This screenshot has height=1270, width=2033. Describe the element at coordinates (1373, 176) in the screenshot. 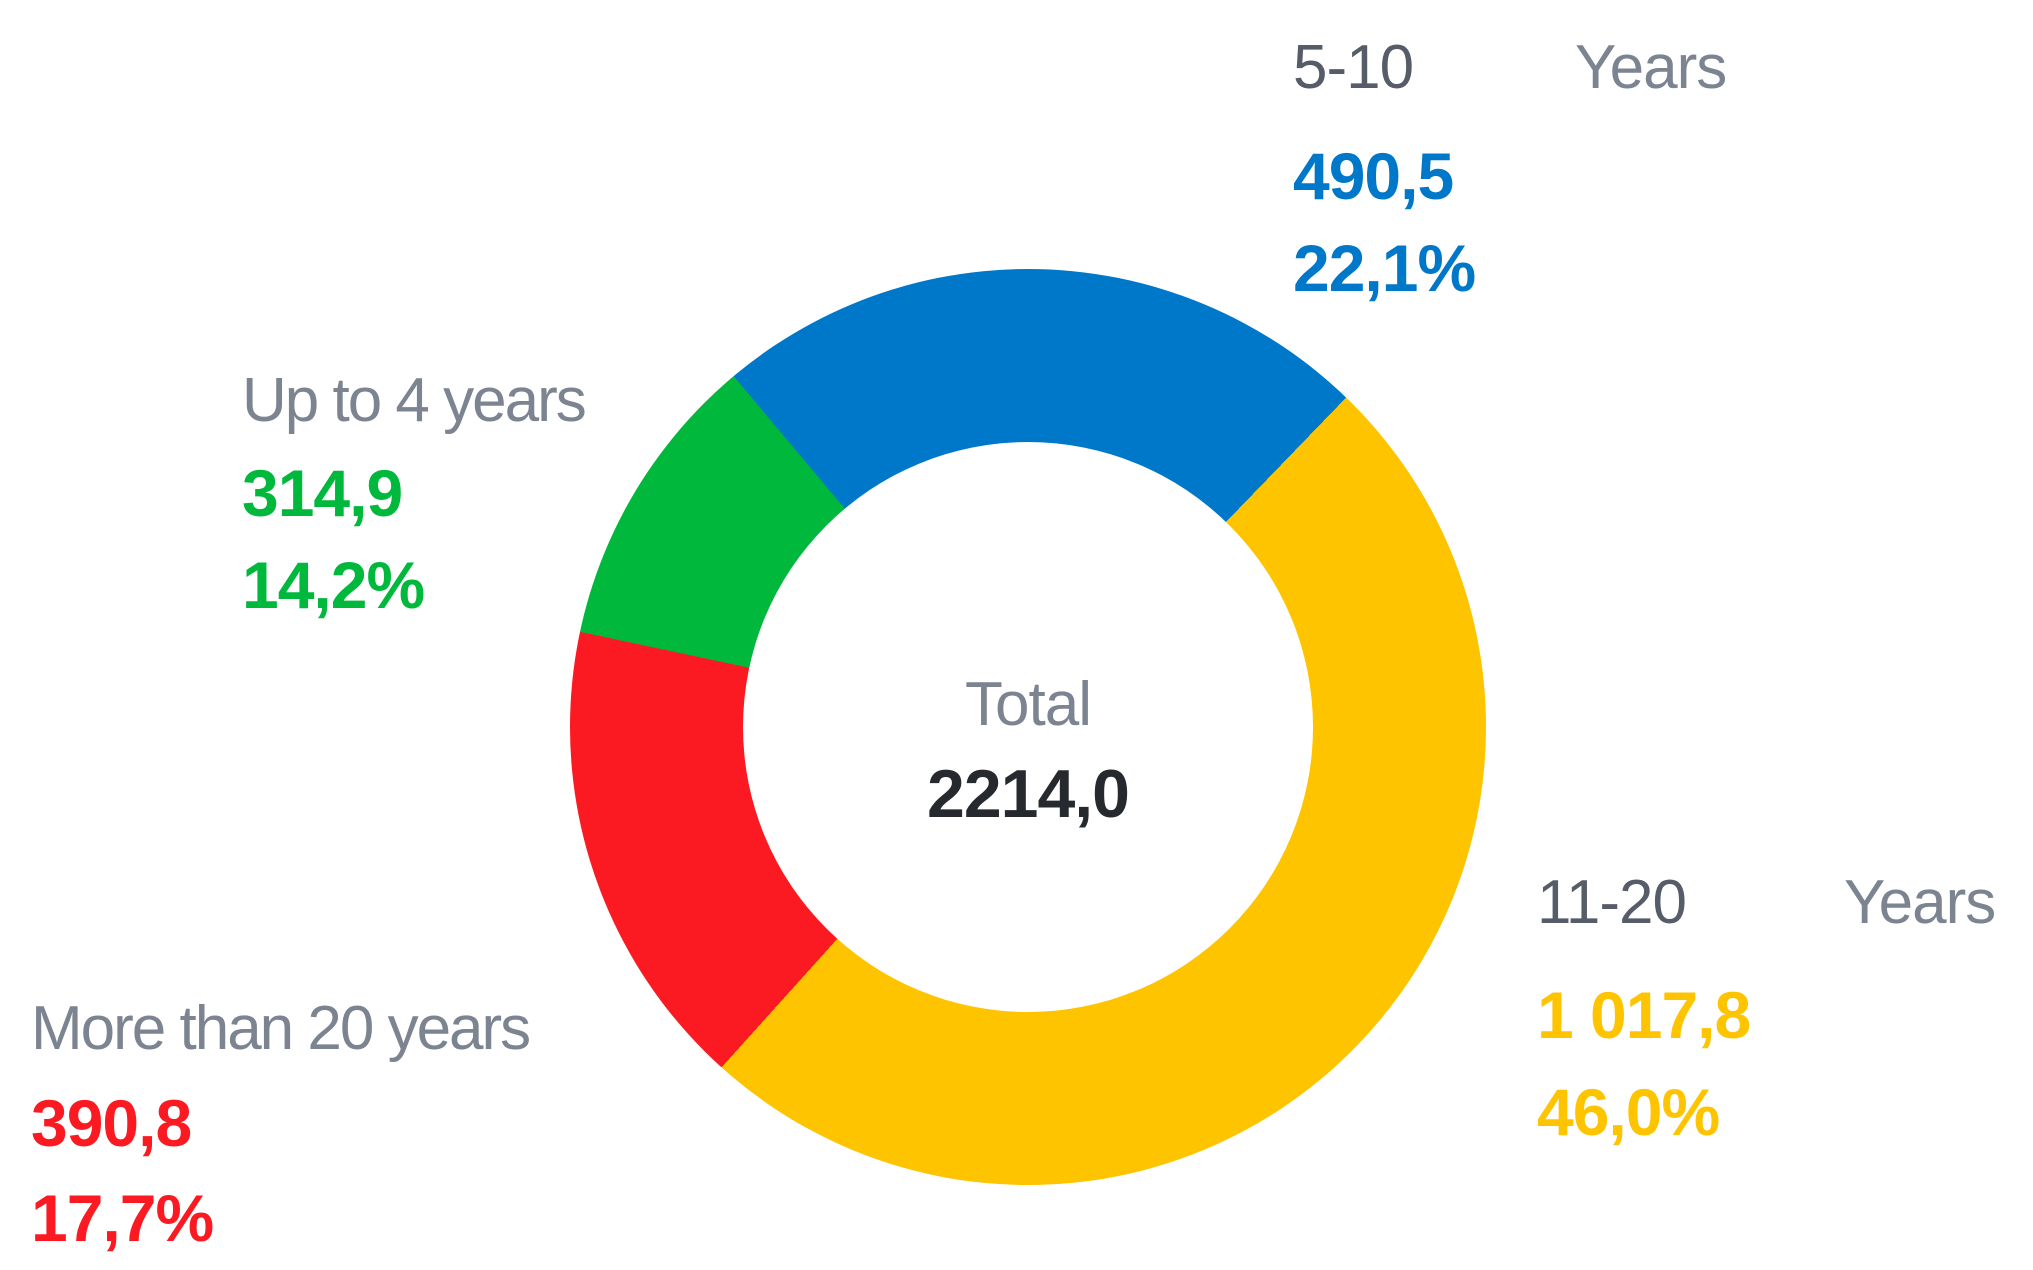

I see `slice-value: 490,5` at that location.